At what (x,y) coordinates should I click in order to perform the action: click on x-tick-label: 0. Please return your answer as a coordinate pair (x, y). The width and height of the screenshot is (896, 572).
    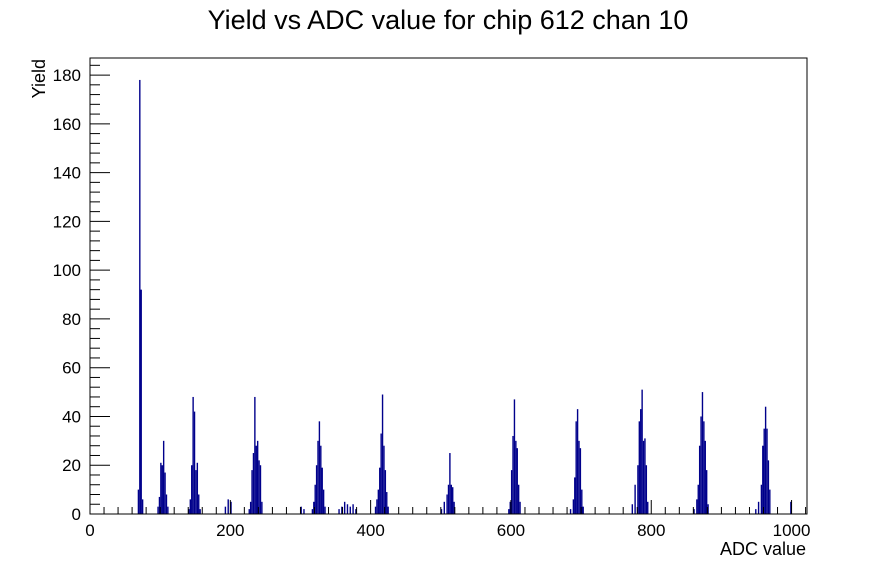
    Looking at the image, I should click on (89, 530).